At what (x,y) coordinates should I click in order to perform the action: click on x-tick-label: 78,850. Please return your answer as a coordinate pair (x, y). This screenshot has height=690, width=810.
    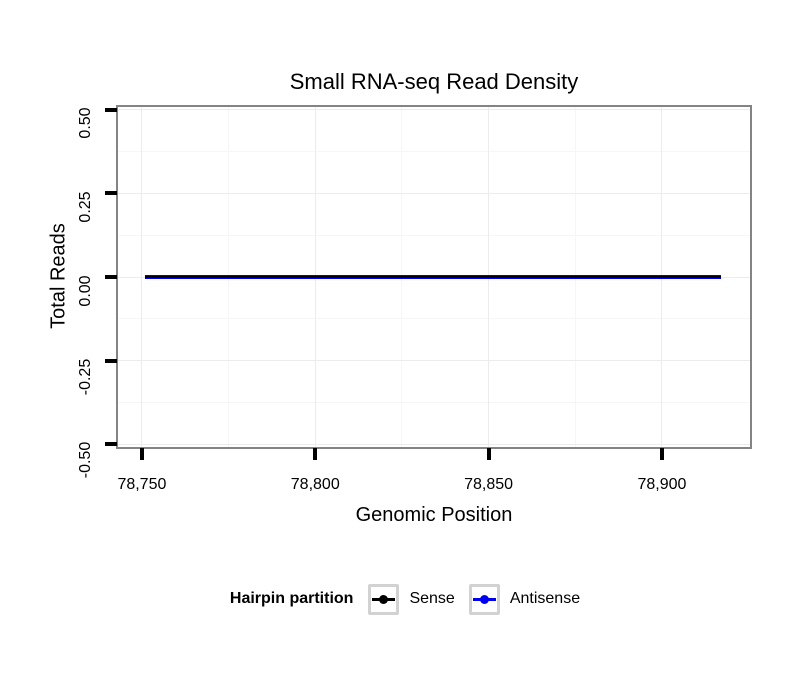
    Looking at the image, I should click on (489, 484).